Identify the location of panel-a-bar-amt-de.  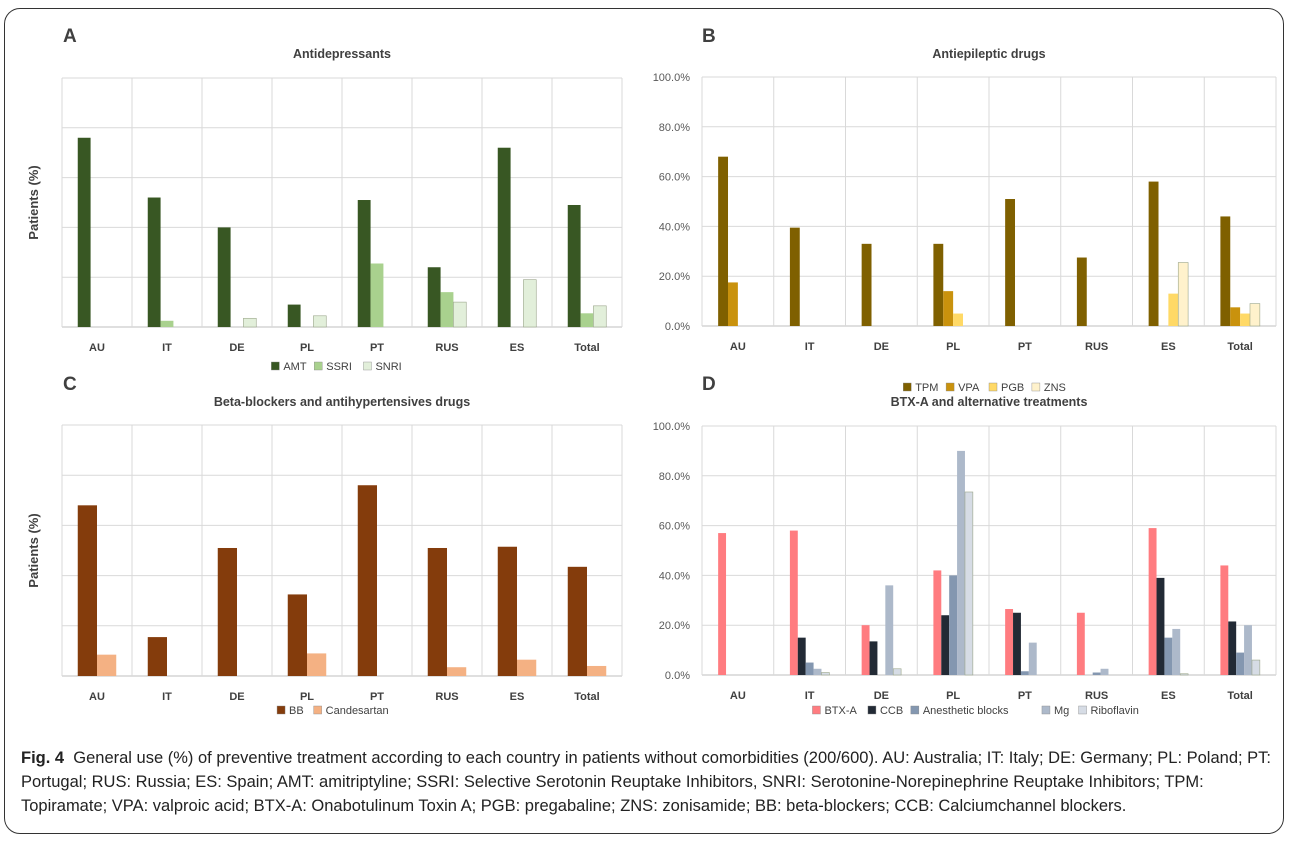
(224, 277).